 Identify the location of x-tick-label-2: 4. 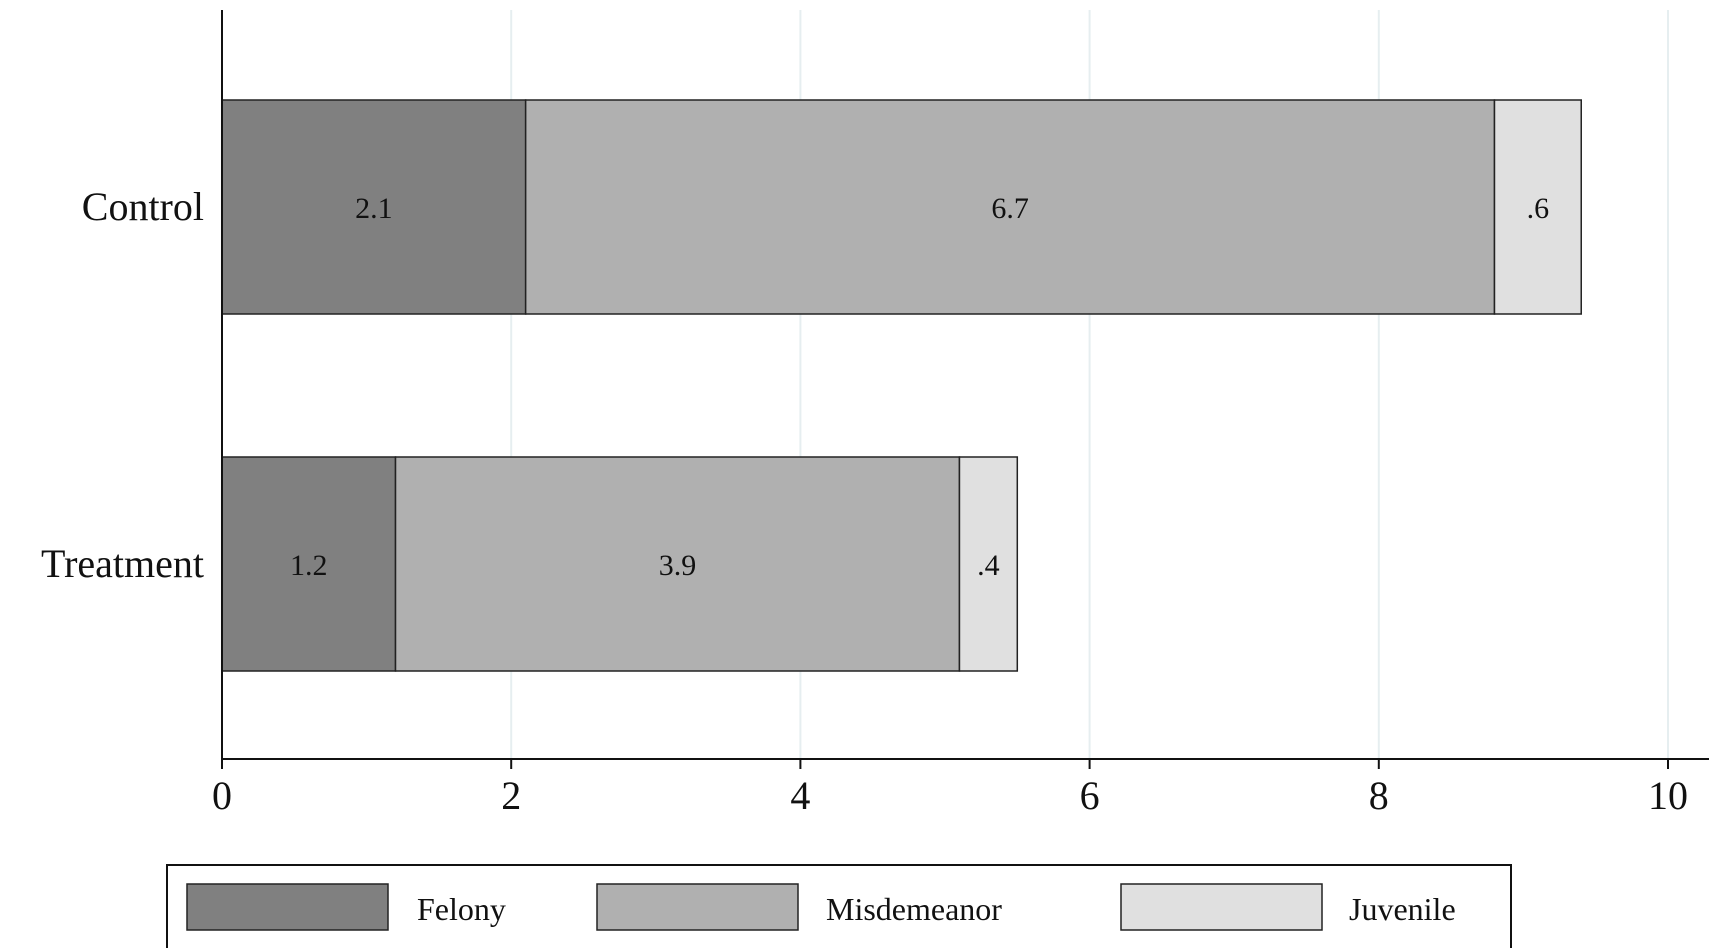
(800, 795).